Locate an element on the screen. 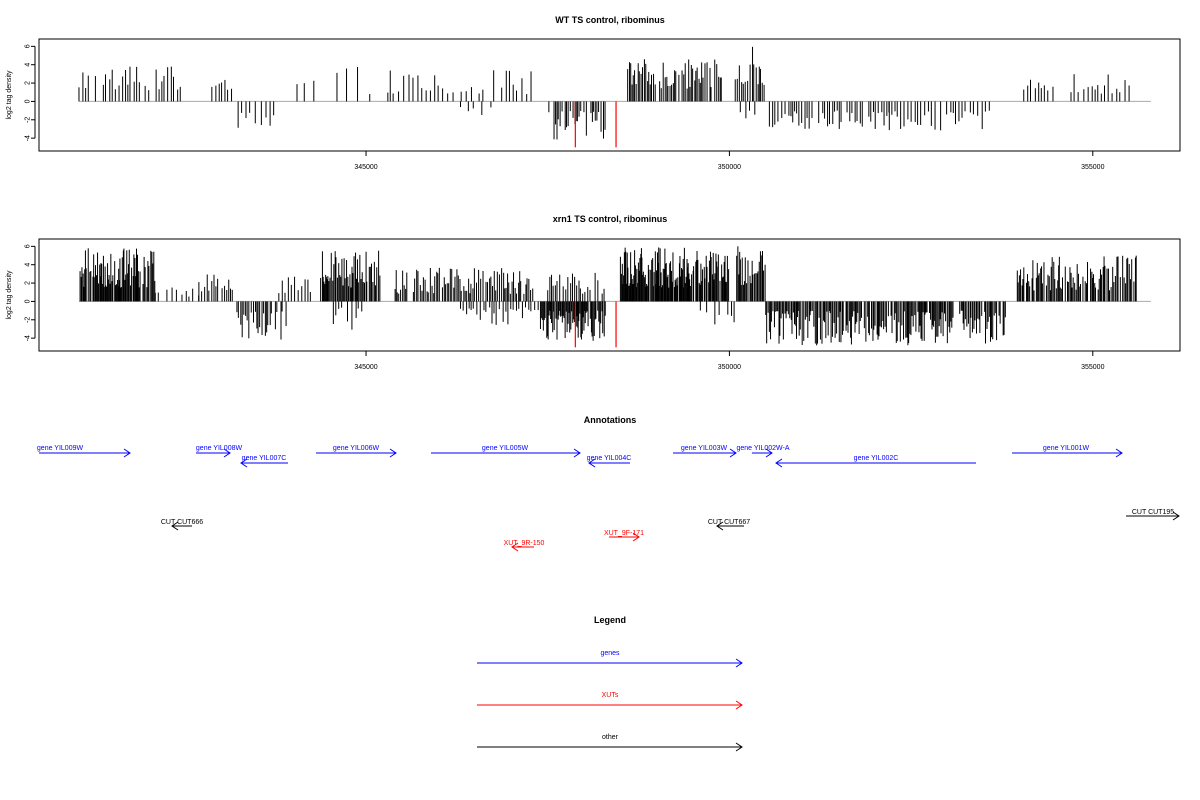 This screenshot has width=1200, height=800. xrn1-plot-frame is located at coordinates (609, 295).